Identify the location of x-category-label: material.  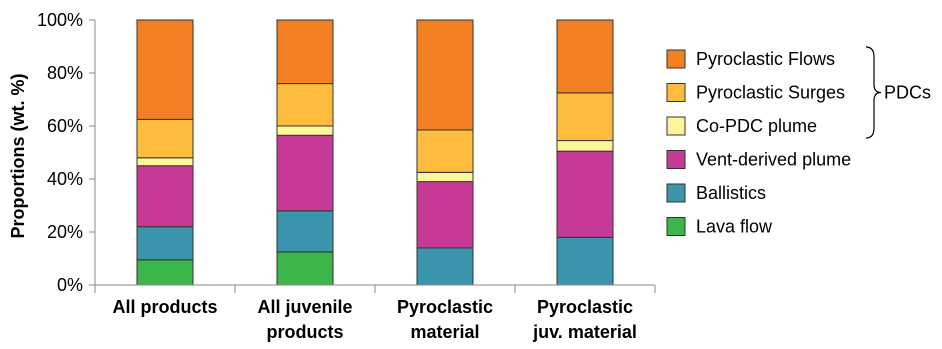
(444, 332).